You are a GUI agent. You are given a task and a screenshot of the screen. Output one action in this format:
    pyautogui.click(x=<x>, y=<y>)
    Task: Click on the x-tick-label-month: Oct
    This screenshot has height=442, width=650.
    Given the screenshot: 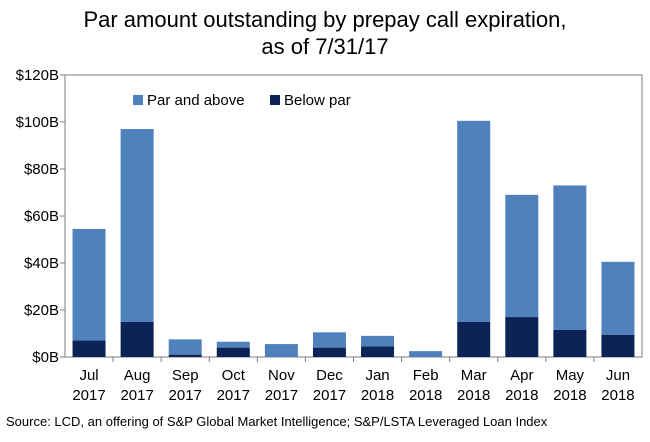 What is the action you would take?
    pyautogui.click(x=234, y=375)
    